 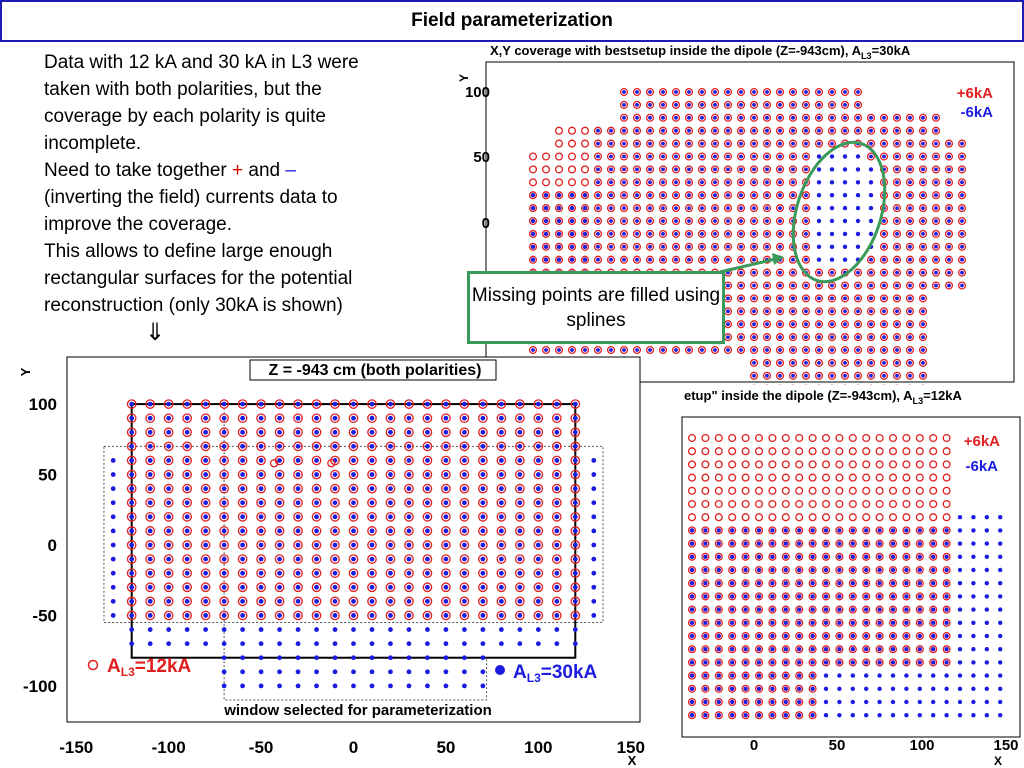 What do you see at coordinates (845, 576) in the screenshot?
I see `markers` at bounding box center [845, 576].